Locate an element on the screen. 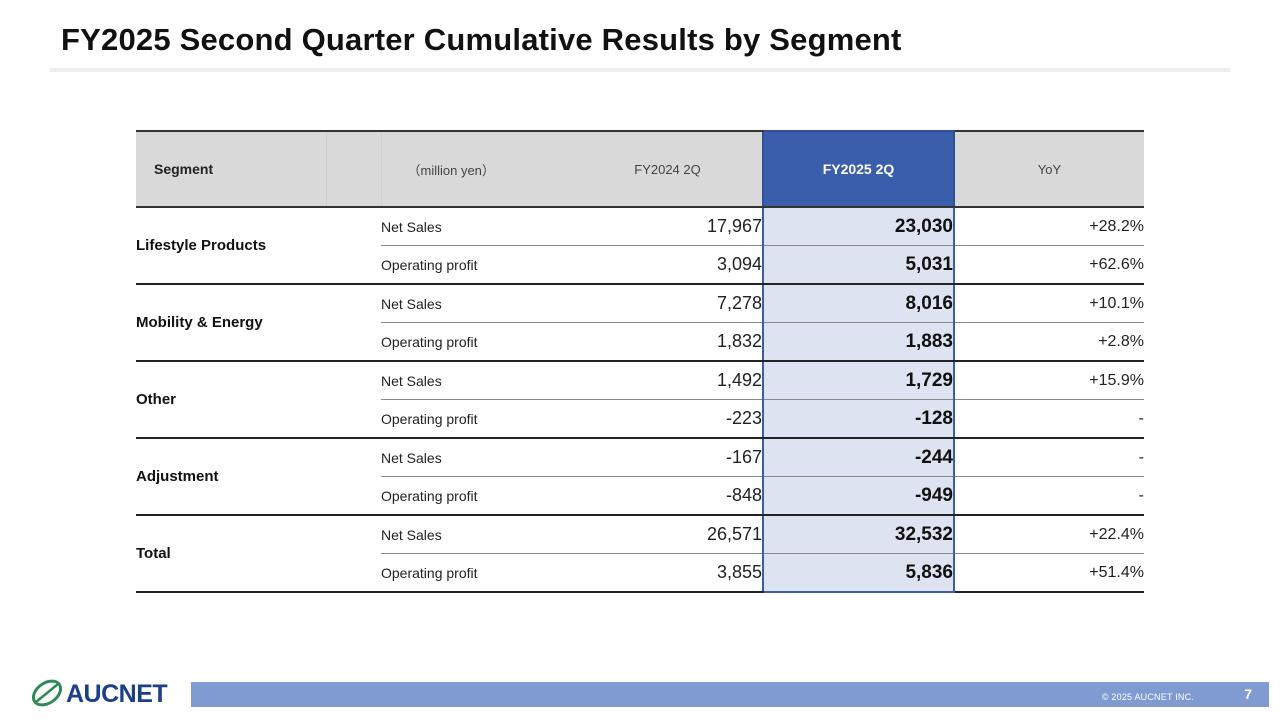  fy2025-value: 32,532 is located at coordinates (858, 534).